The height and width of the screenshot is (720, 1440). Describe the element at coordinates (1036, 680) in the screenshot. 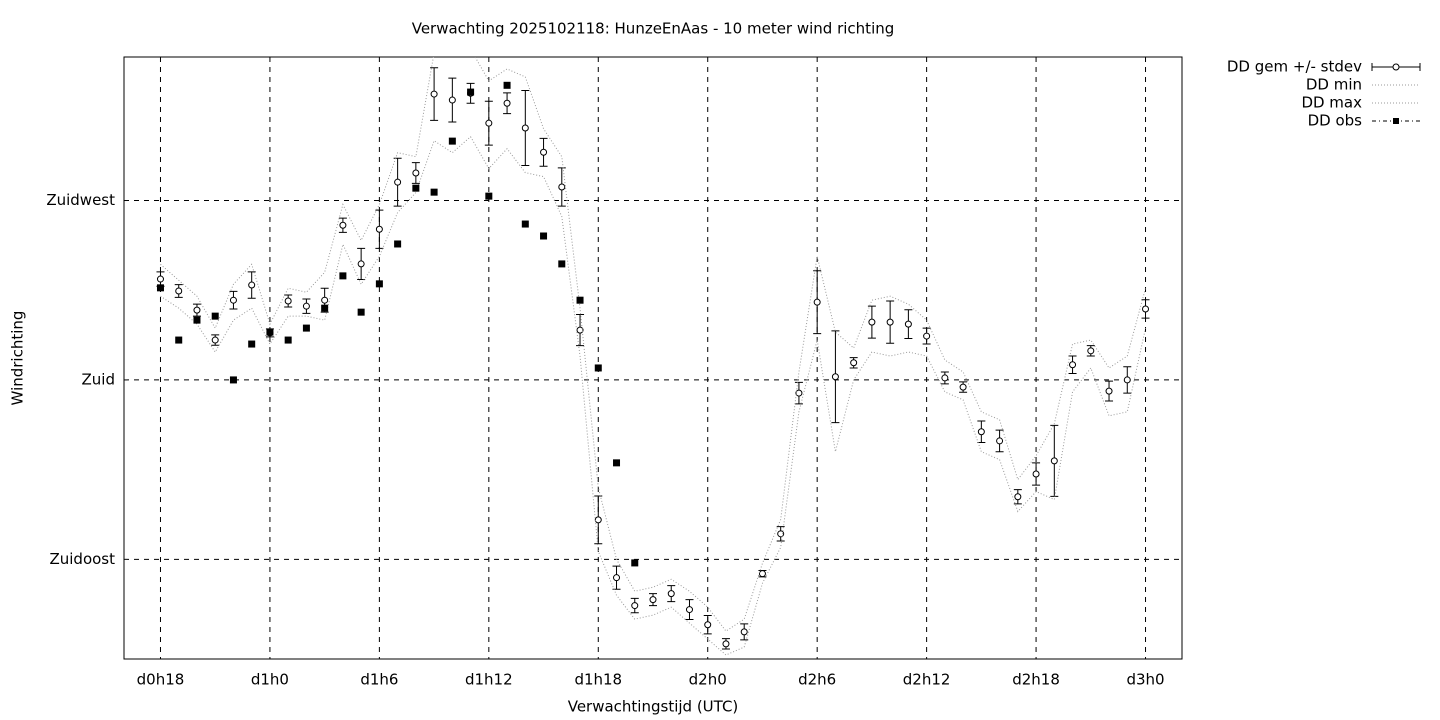

I see `x-tick-label: d2h18` at that location.